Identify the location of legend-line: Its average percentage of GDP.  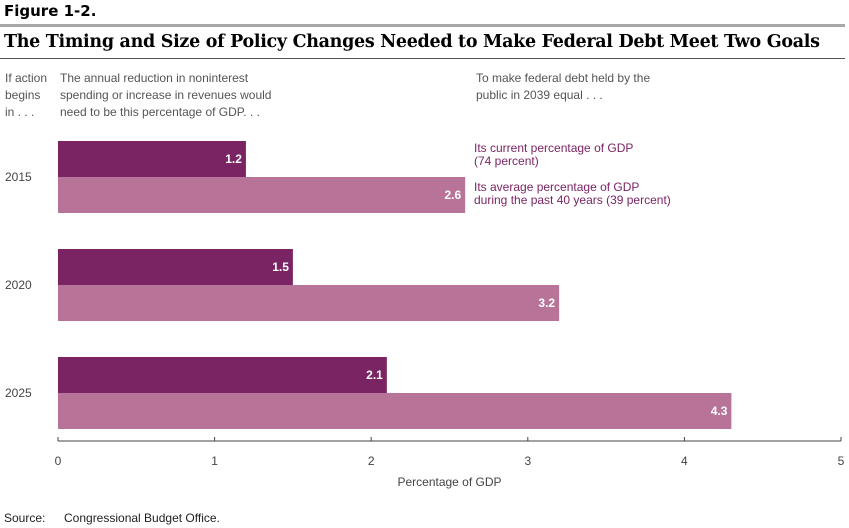
(557, 187).